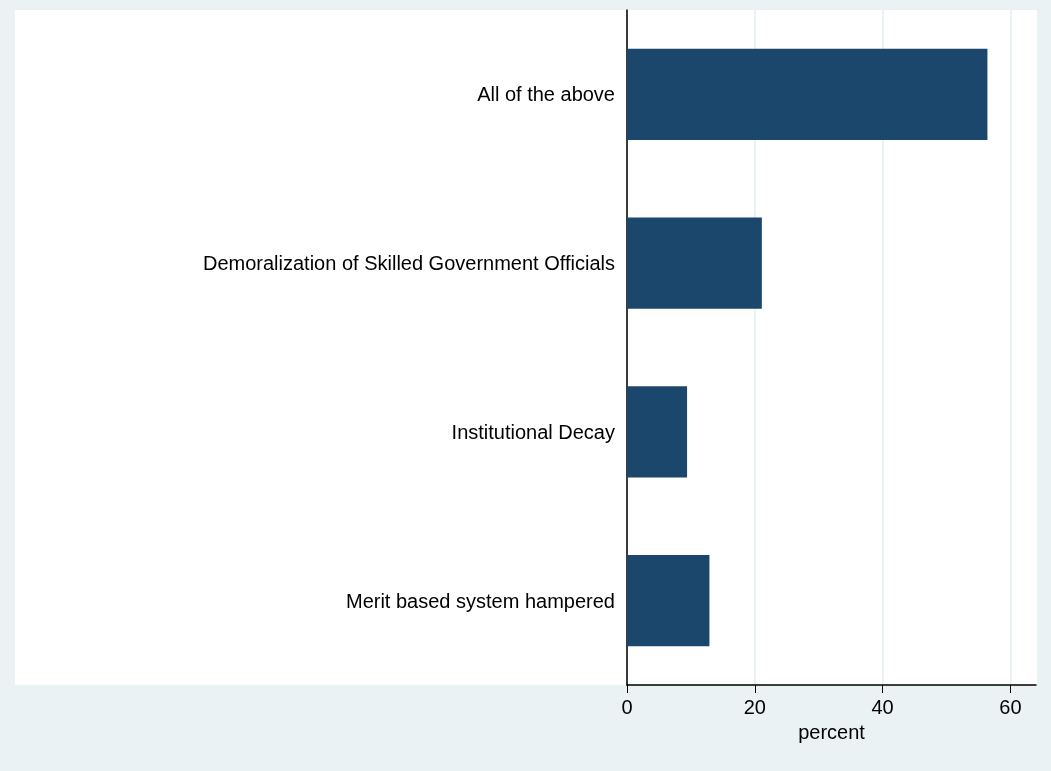  I want to click on x-axis-title: percent, so click(832, 731).